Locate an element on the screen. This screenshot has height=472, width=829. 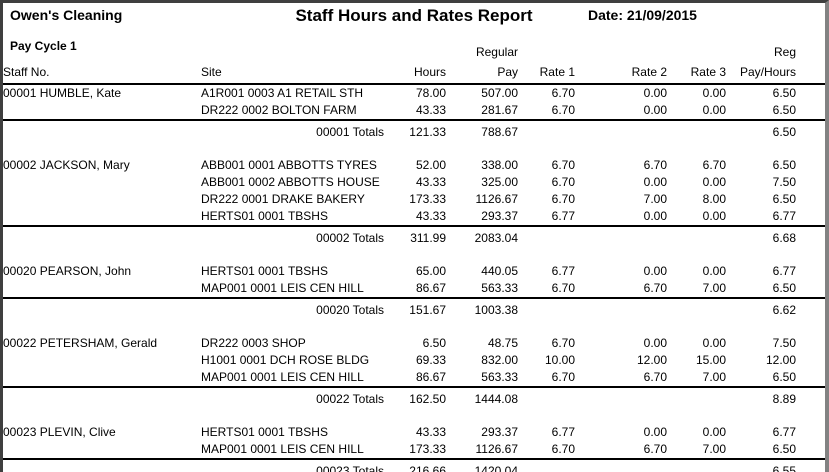
column-header-reg-top: Reg is located at coordinates (784, 52).